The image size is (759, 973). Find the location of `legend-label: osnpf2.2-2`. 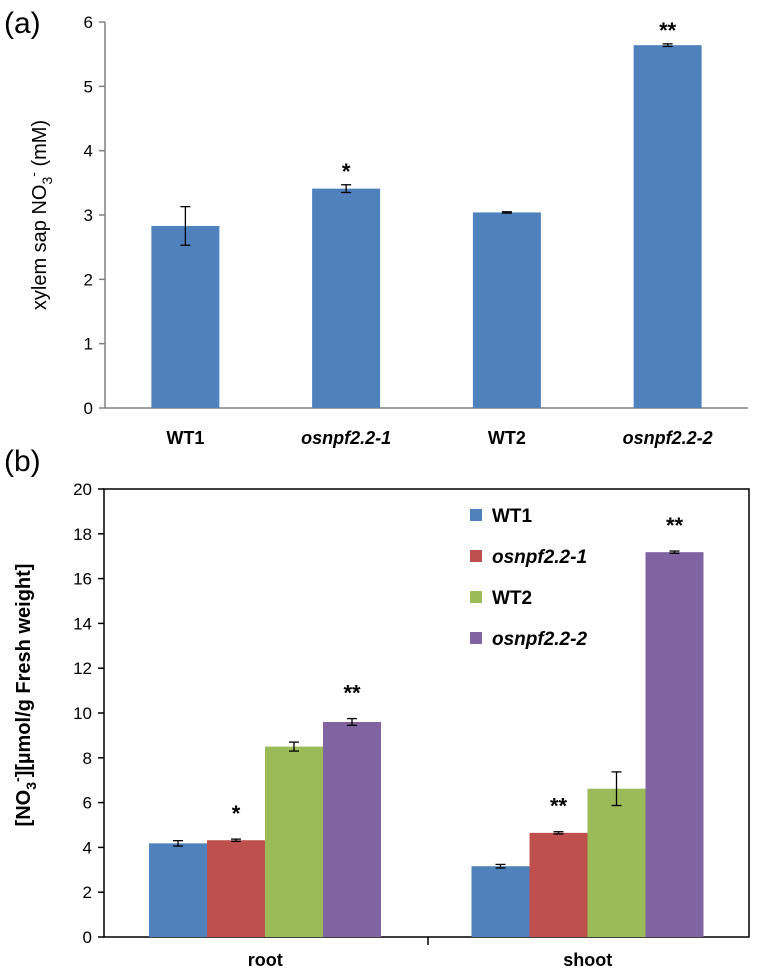

legend-label: osnpf2.2-2 is located at coordinates (539, 639).